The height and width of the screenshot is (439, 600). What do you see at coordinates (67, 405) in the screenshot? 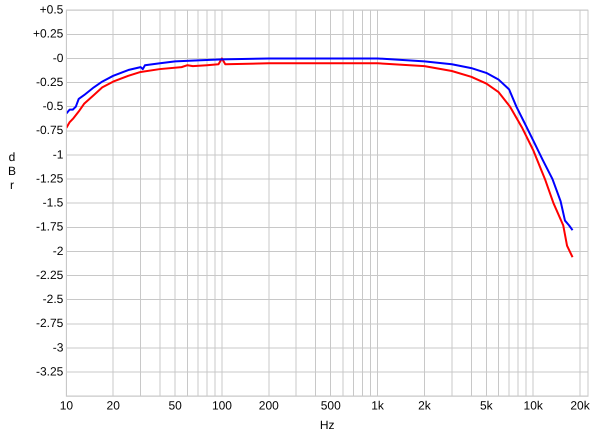
I see `x-tick-label: 10` at bounding box center [67, 405].